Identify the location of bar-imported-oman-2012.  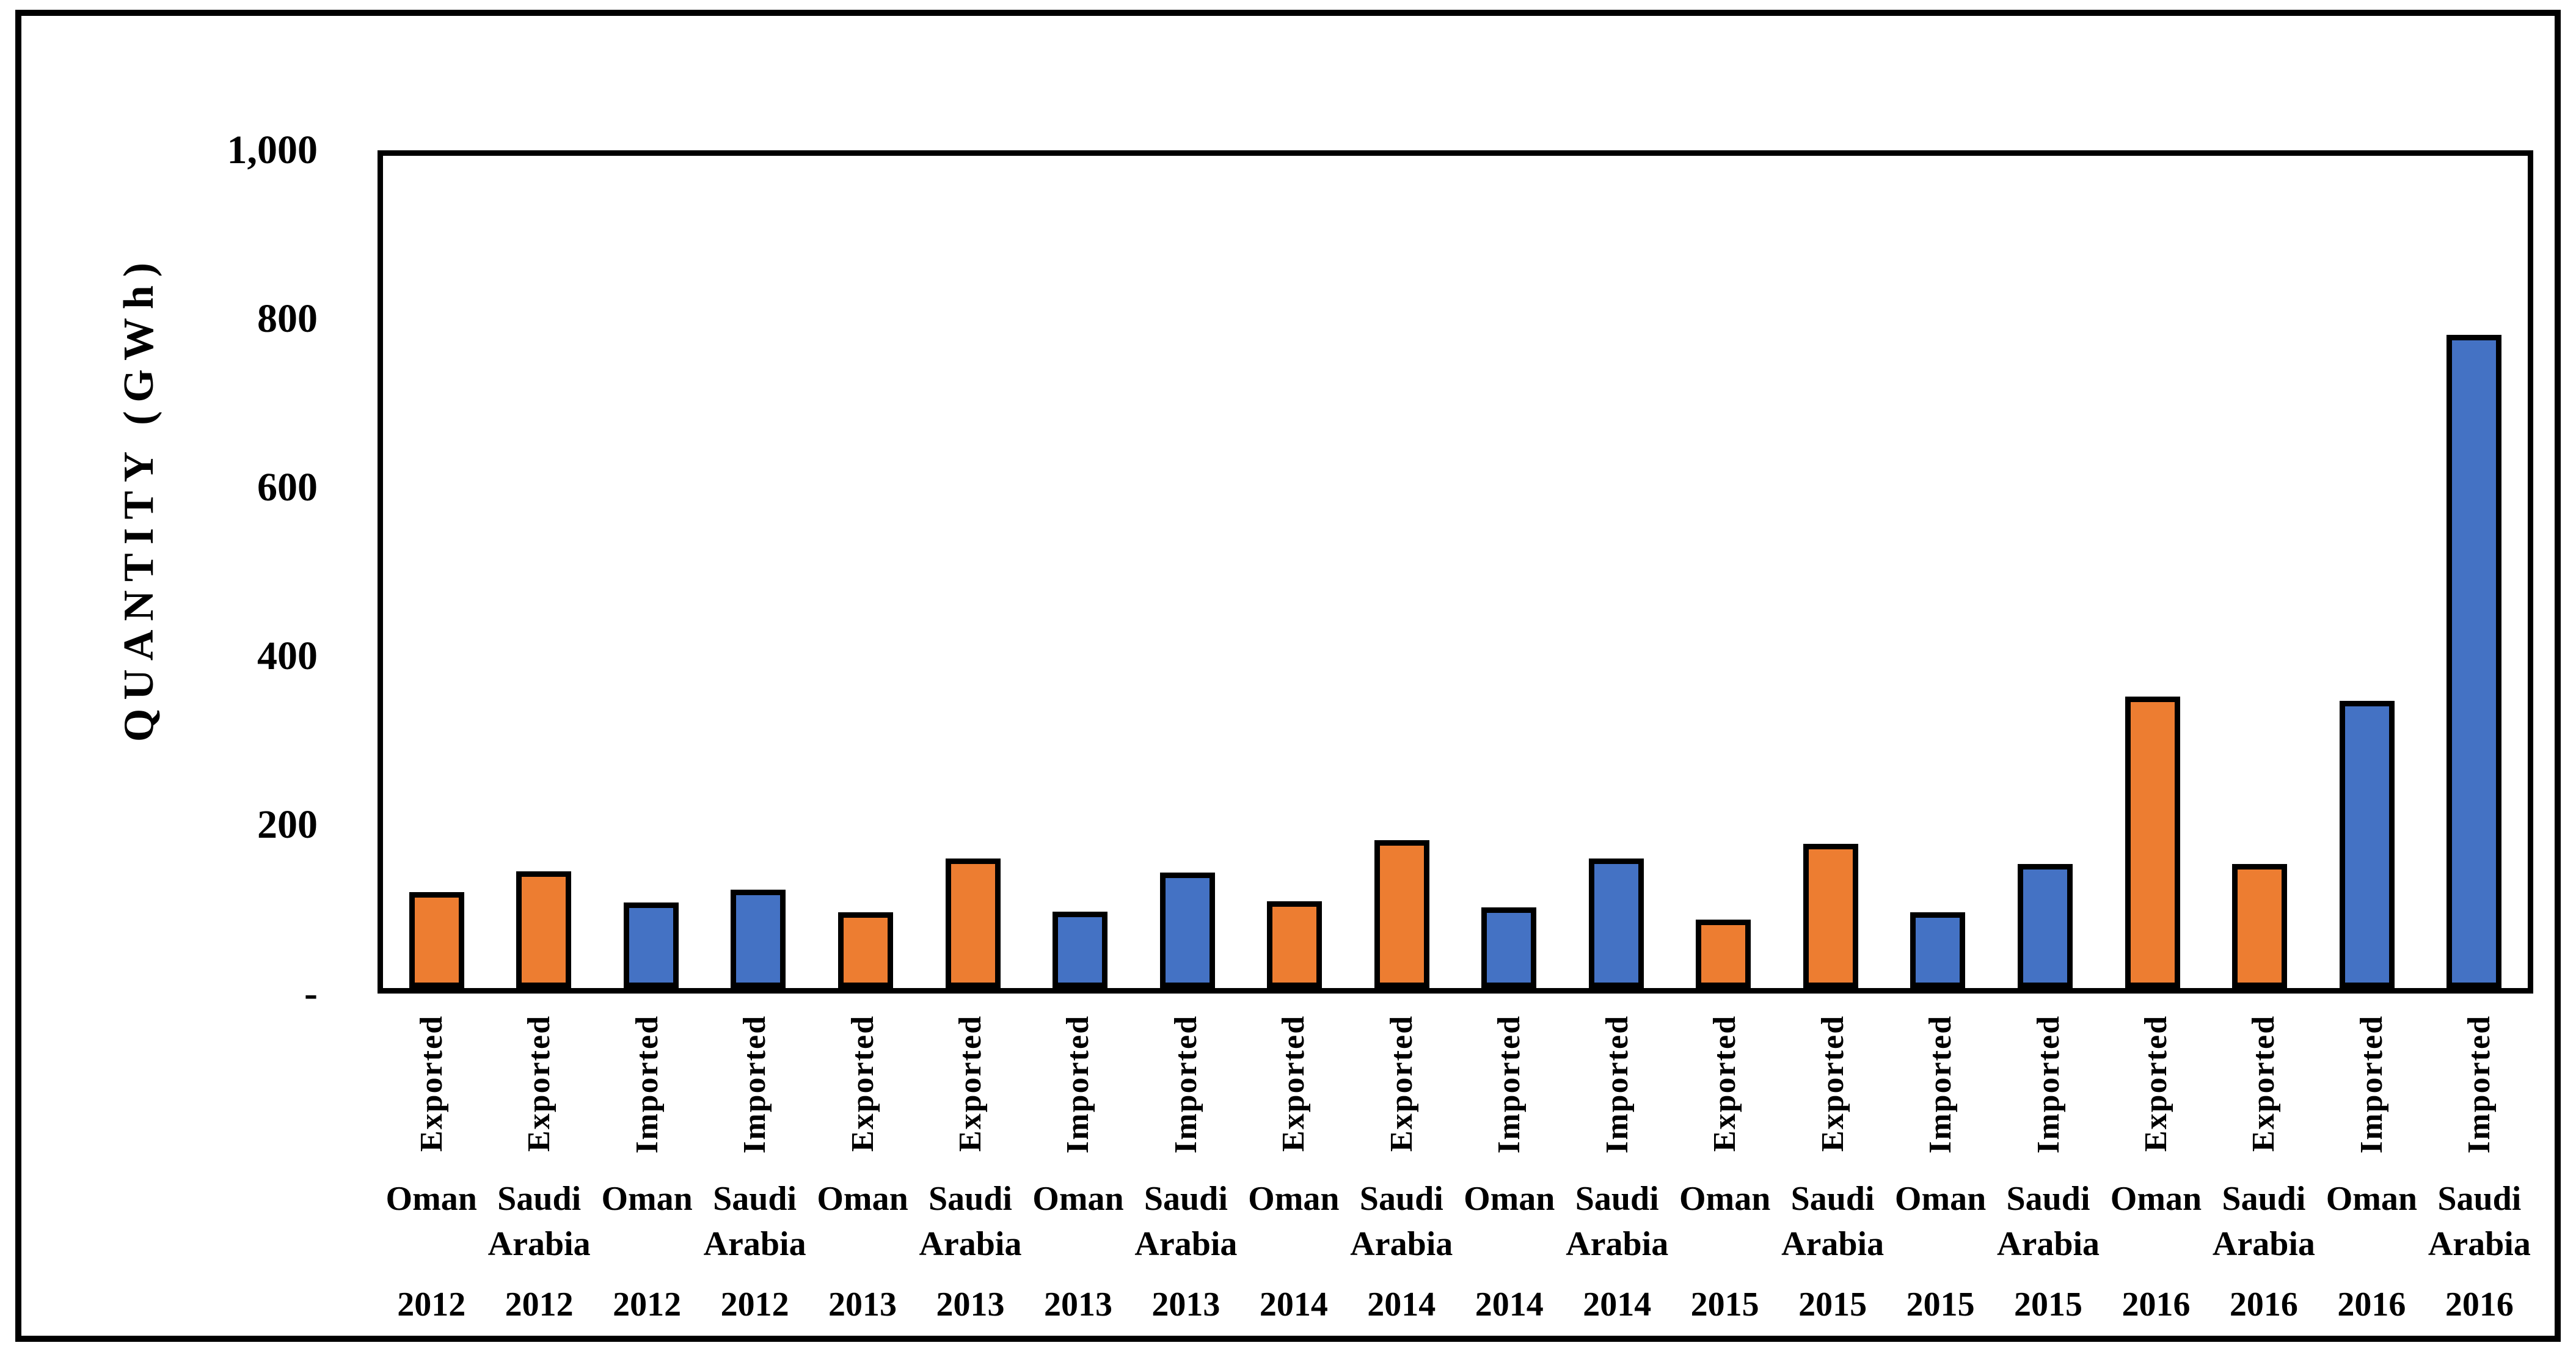
(651, 945).